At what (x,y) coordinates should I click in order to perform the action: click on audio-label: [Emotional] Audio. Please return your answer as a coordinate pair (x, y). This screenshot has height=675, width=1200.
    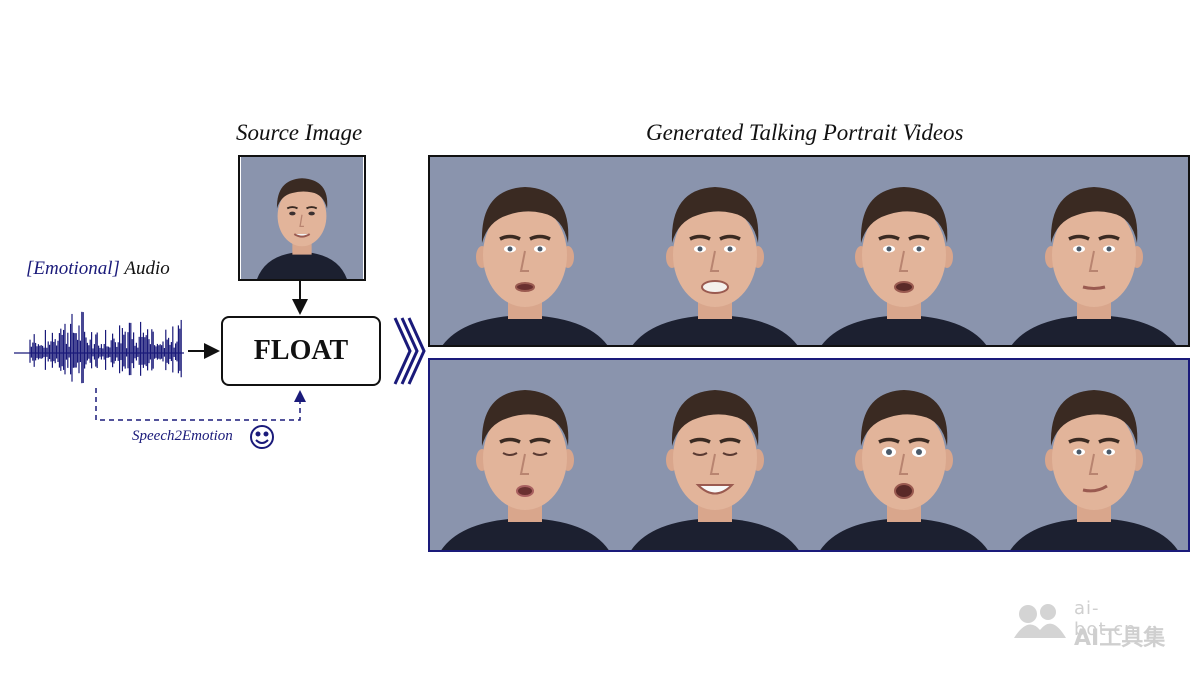
    Looking at the image, I should click on (98, 269).